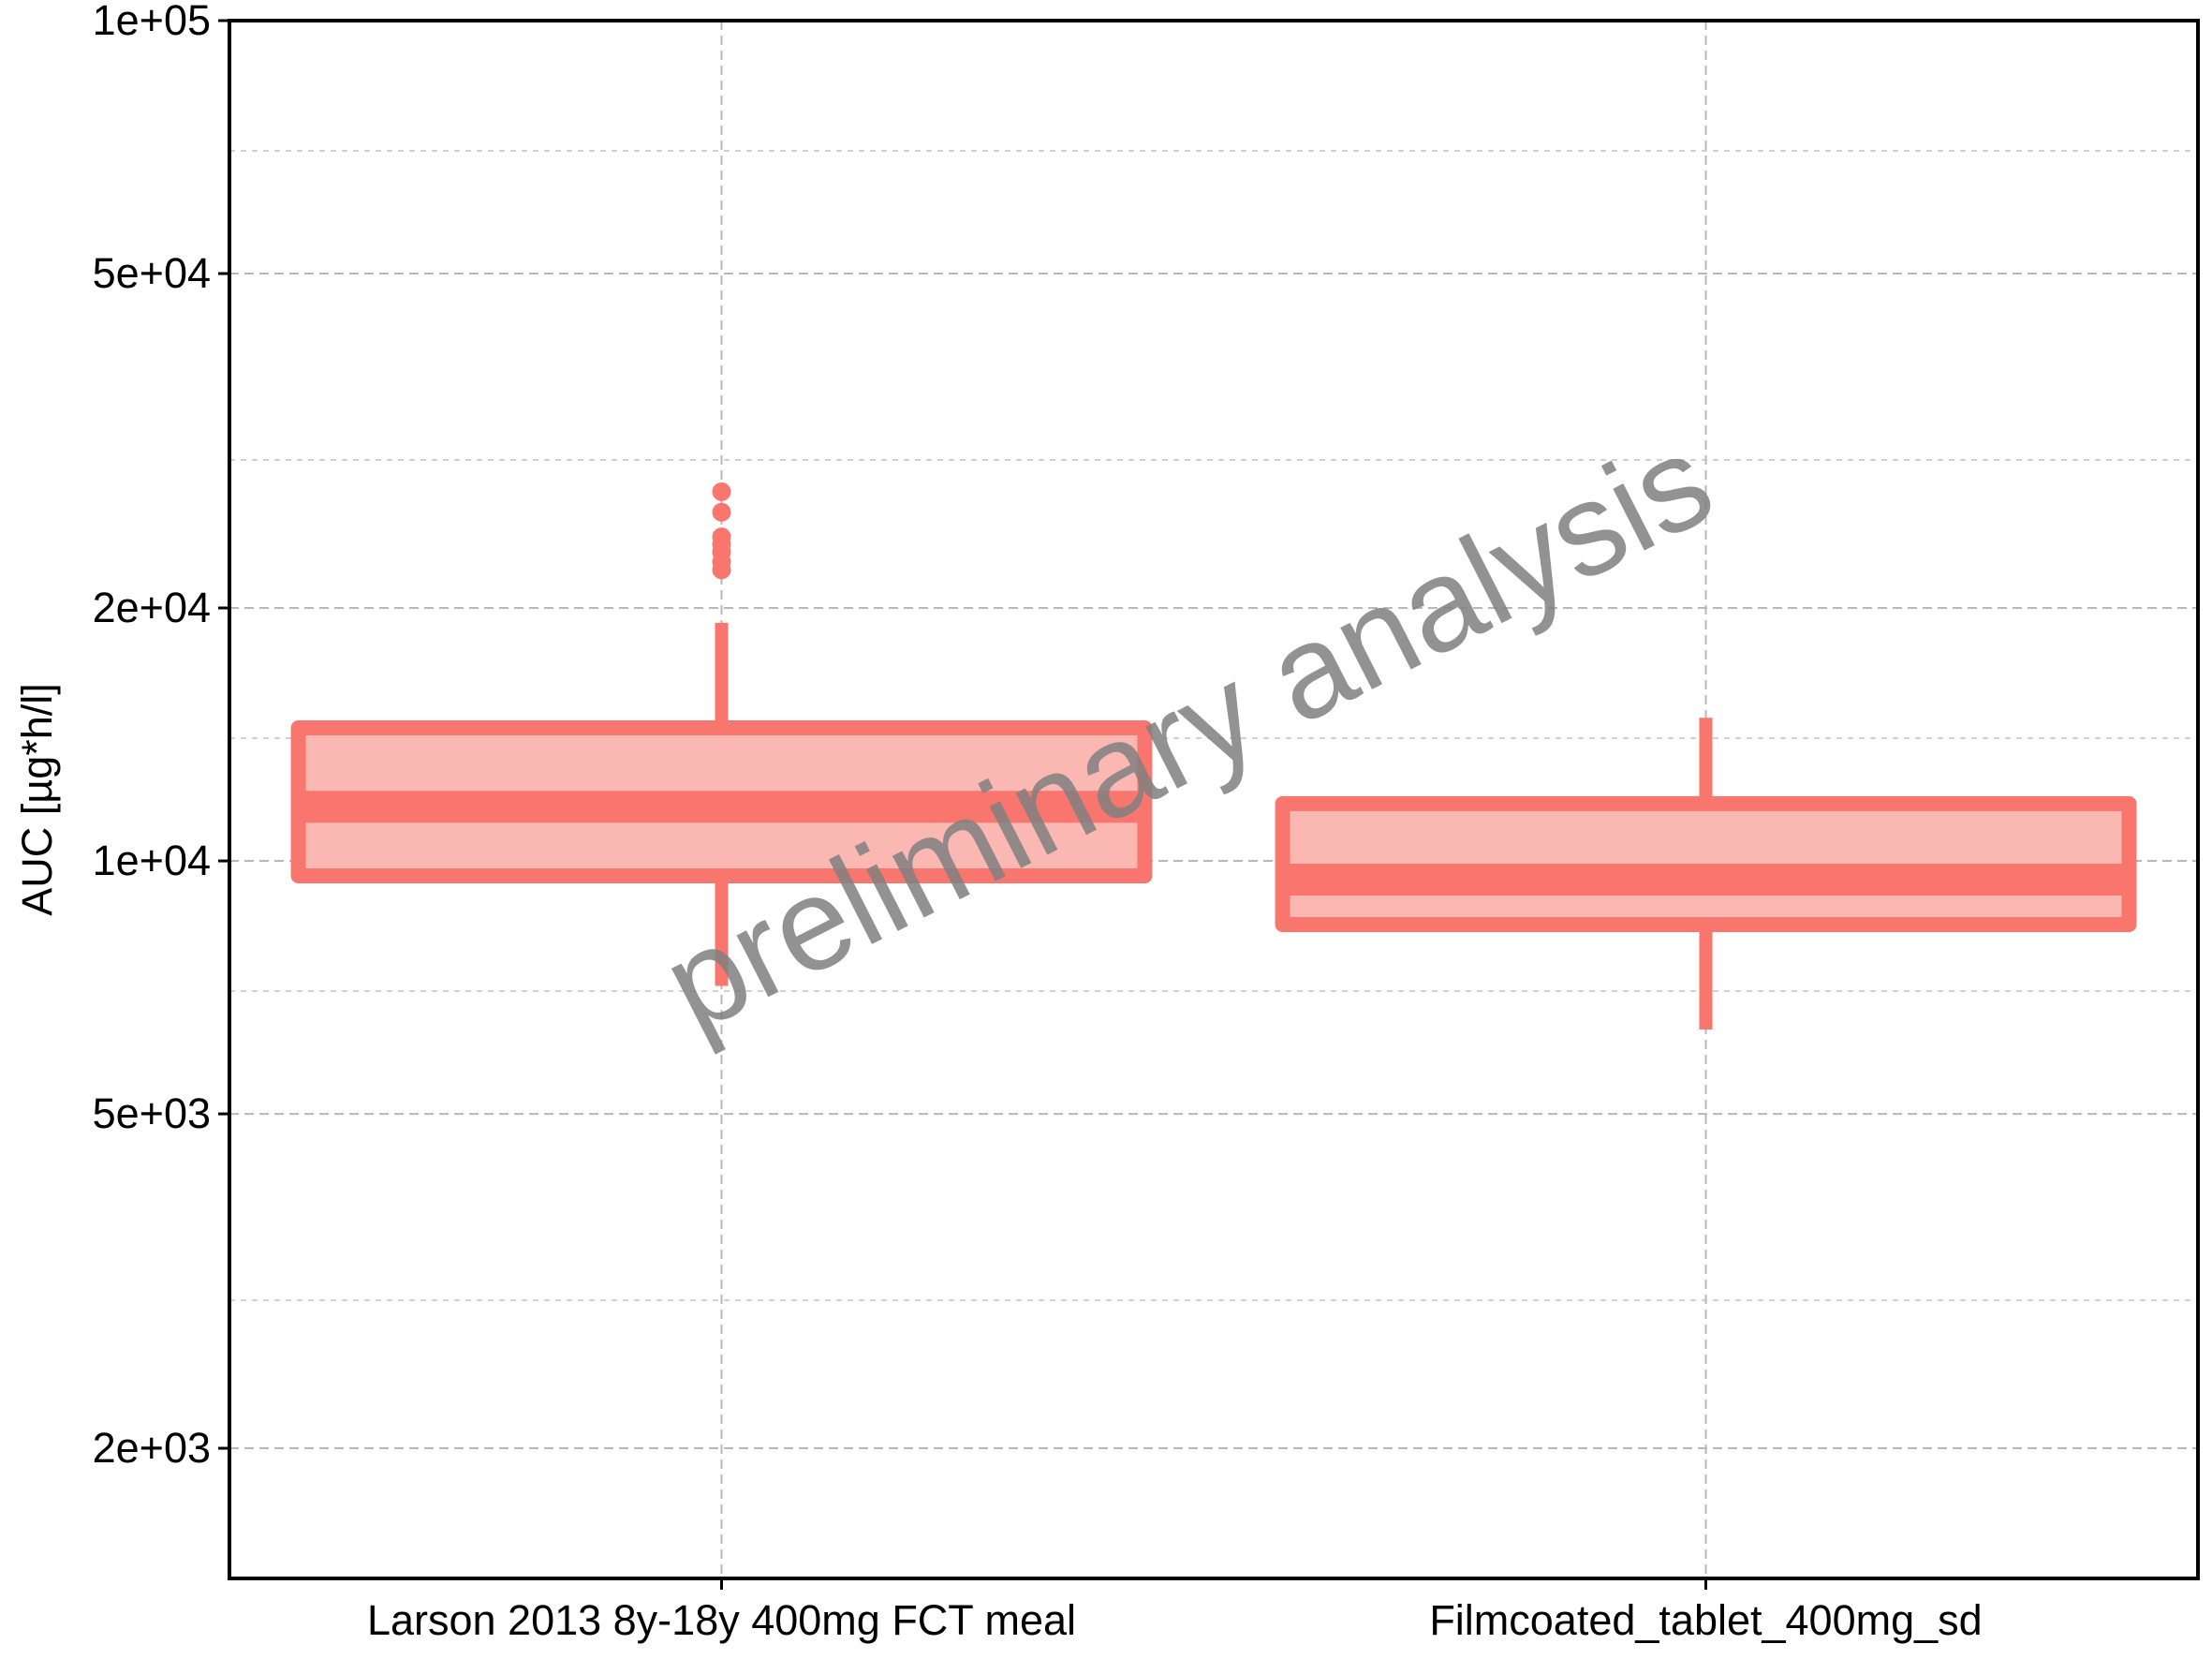  I want to click on y-tick-label: 1e+04, so click(152, 860).